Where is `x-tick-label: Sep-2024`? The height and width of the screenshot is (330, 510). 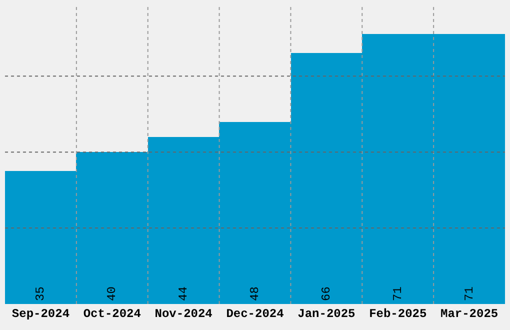
x-tick-label: Sep-2024 is located at coordinates (41, 314).